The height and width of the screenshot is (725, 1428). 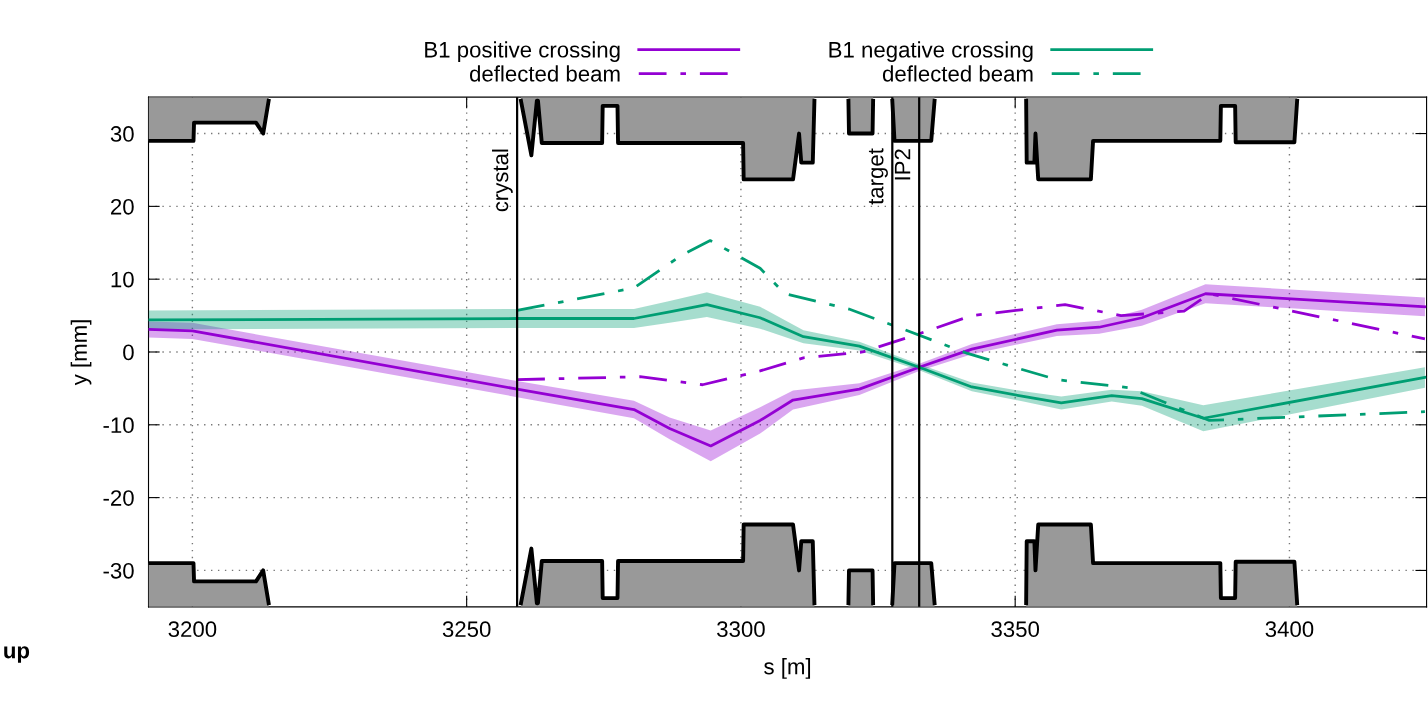 What do you see at coordinates (118, 570) in the screenshot?
I see `y-tick-label: -30` at bounding box center [118, 570].